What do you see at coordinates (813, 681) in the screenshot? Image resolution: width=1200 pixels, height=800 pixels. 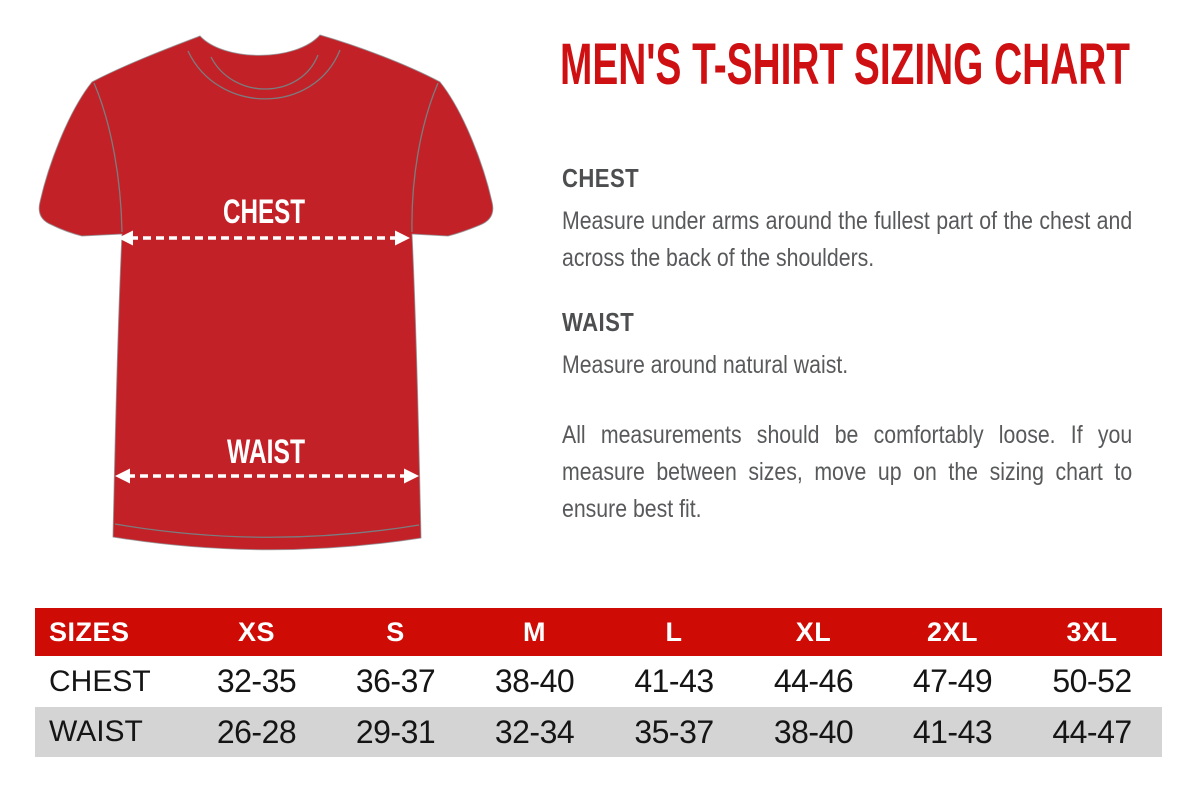 I see `chest-xl-value: 44-46` at bounding box center [813, 681].